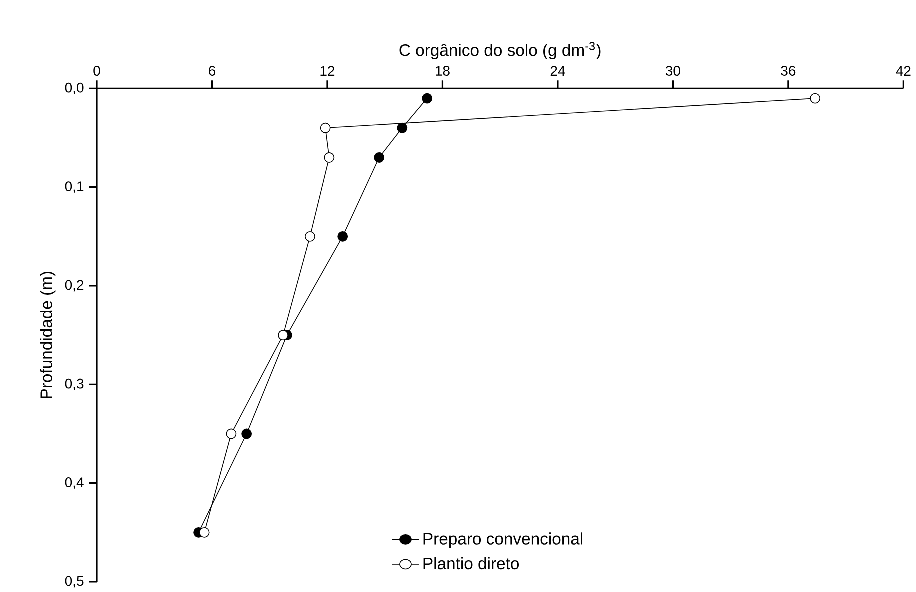 This screenshot has width=916, height=592. Describe the element at coordinates (74, 483) in the screenshot. I see `y-tick-label: 0,4` at that location.